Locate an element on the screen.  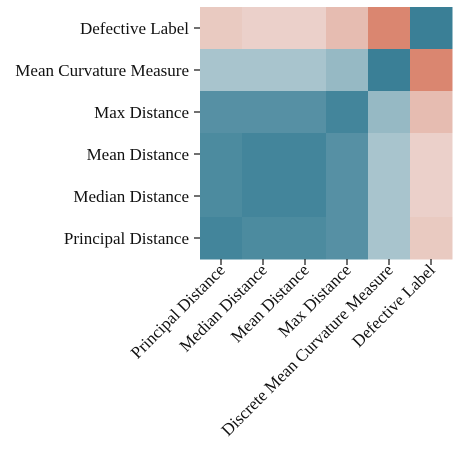
y-tick-label: Mean Distance is located at coordinates (138, 154).